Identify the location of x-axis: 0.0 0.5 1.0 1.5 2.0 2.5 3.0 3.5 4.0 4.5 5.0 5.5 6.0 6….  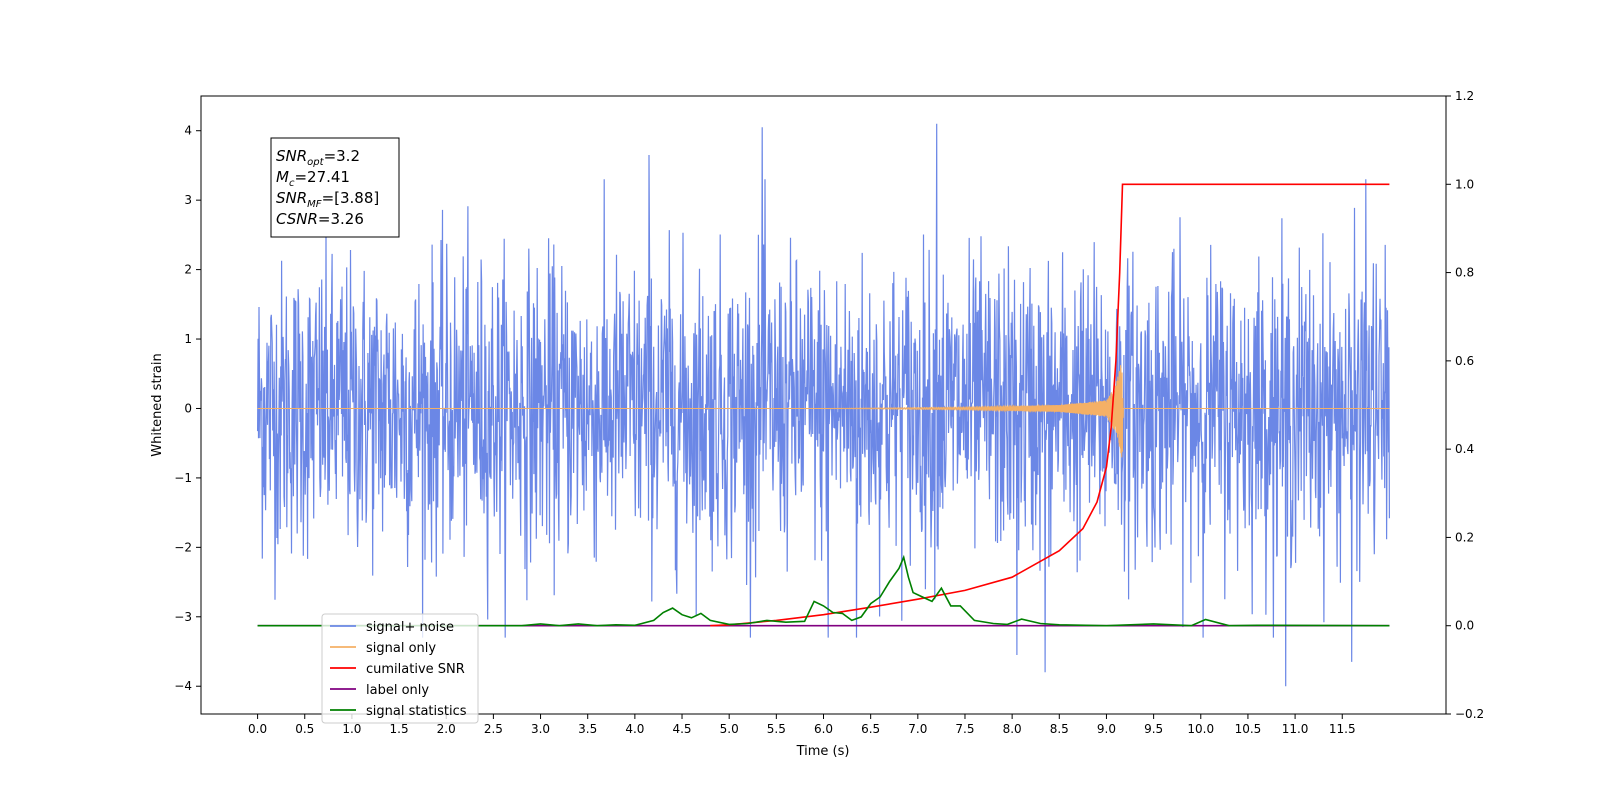
(802, 725).